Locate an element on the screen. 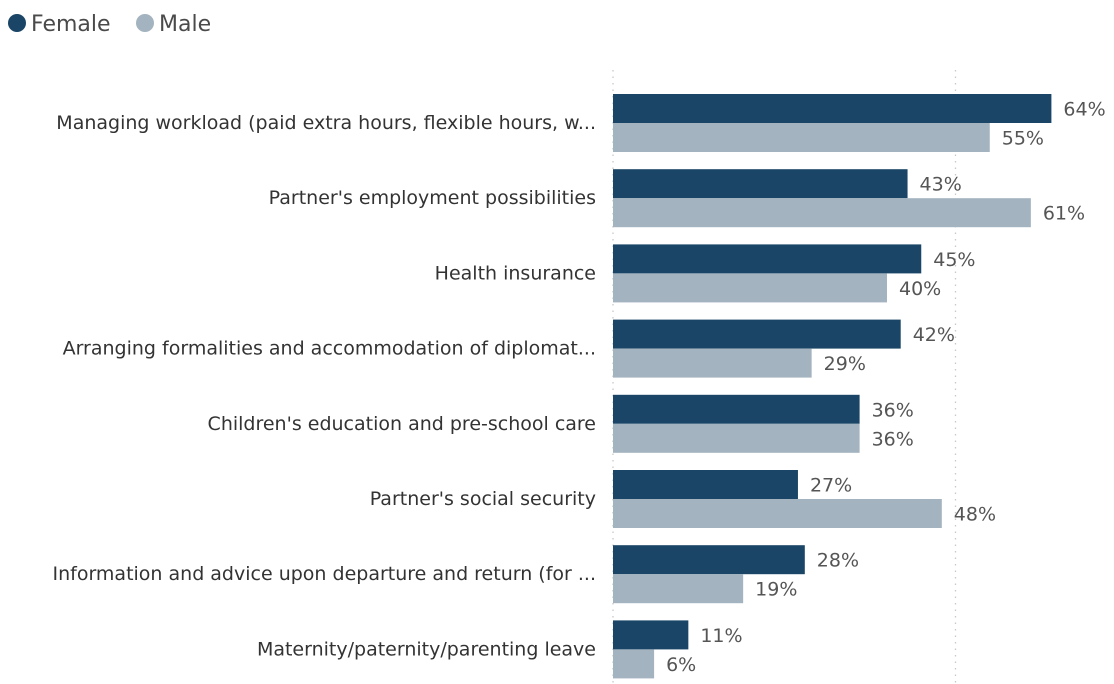  category-label: Health insurance is located at coordinates (515, 273).